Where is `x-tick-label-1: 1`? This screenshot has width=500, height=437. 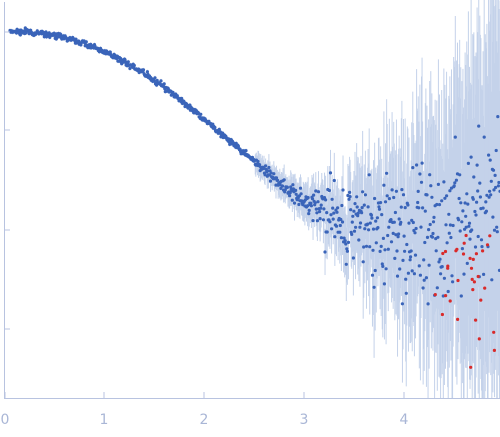 x-tick-label-1: 1 is located at coordinates (104, 420).